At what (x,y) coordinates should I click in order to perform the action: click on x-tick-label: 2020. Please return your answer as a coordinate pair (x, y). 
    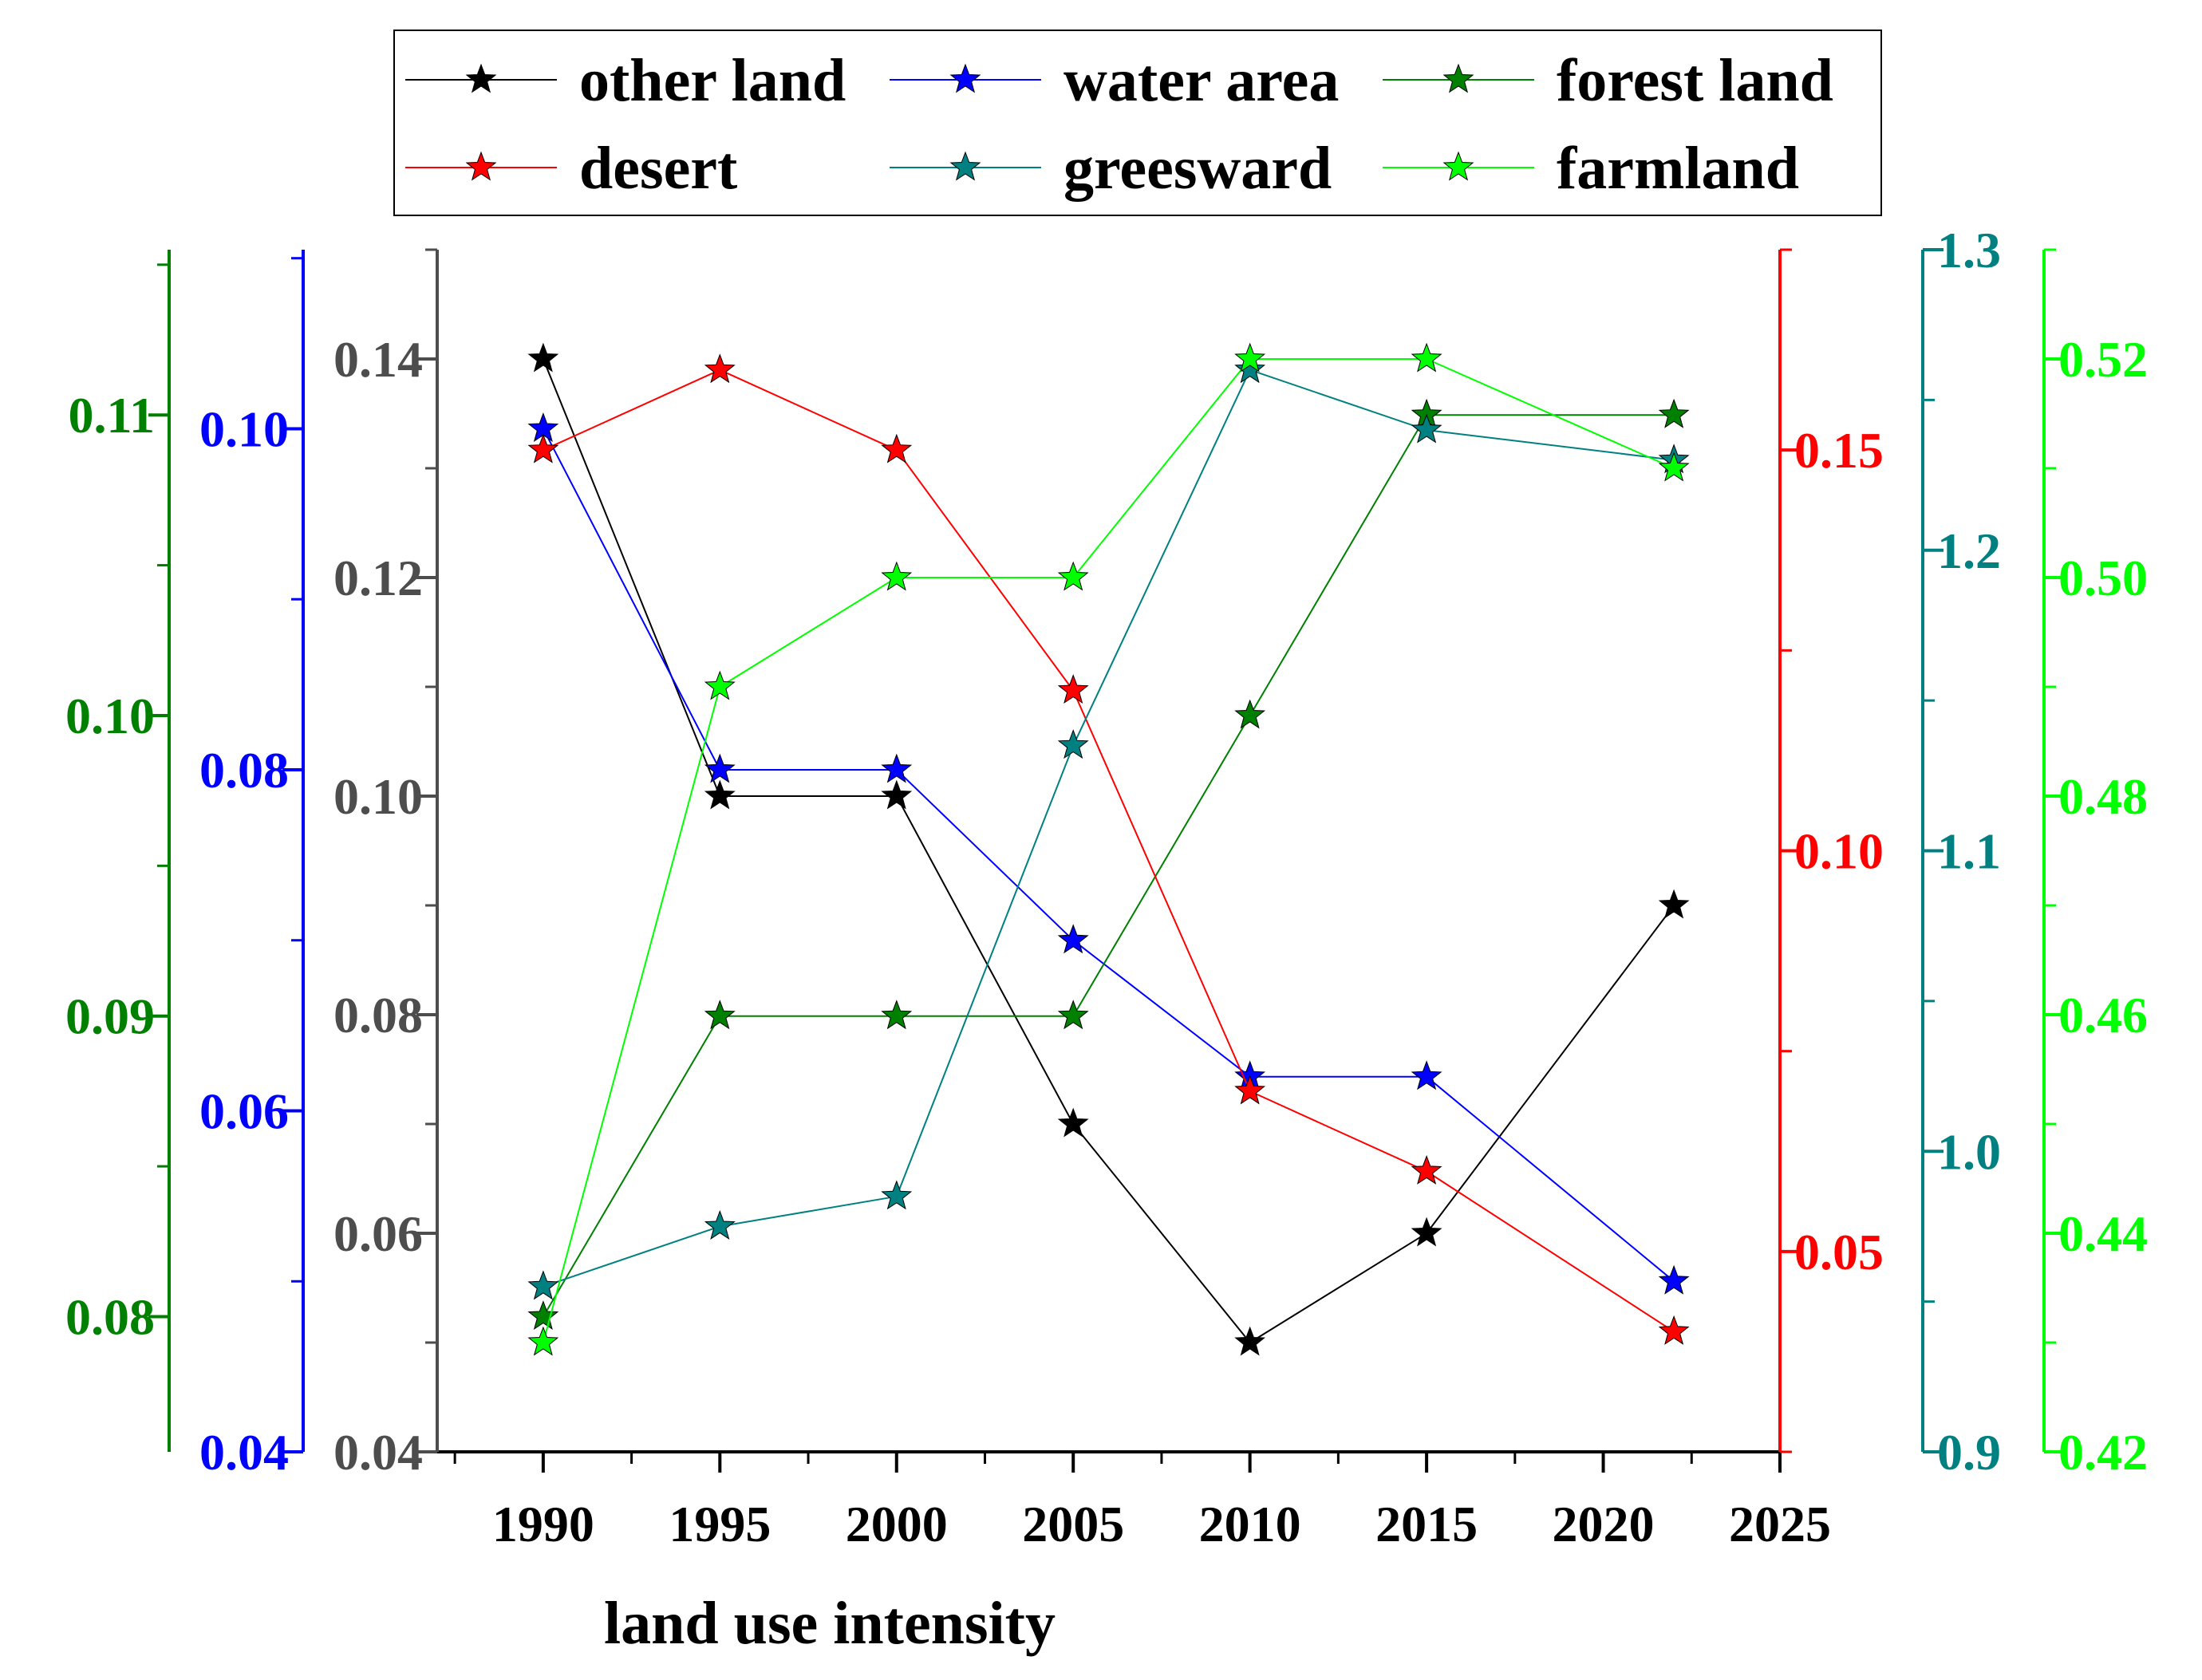
    Looking at the image, I should click on (1604, 1524).